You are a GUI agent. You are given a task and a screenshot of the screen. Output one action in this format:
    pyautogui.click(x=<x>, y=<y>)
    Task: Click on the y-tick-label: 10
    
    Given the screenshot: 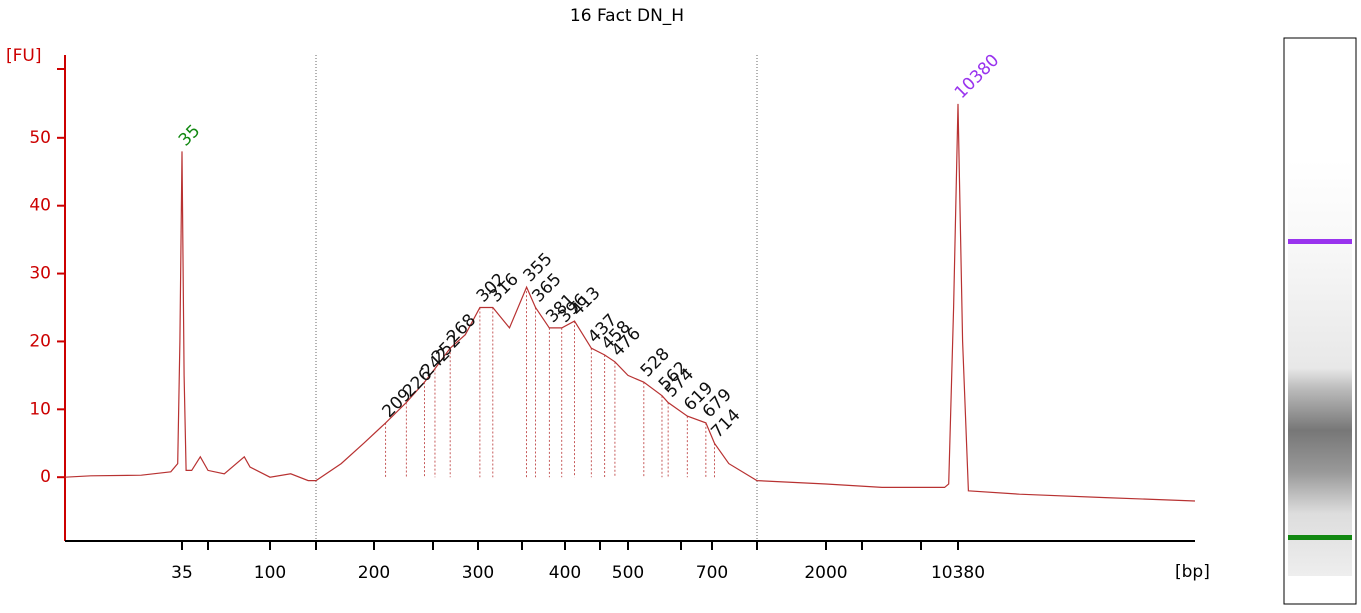 What is the action you would take?
    pyautogui.click(x=40, y=409)
    